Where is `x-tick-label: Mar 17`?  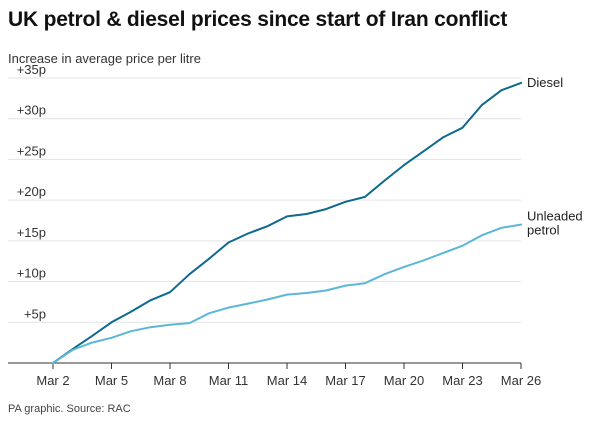
x-tick-label: Mar 17 is located at coordinates (345, 380).